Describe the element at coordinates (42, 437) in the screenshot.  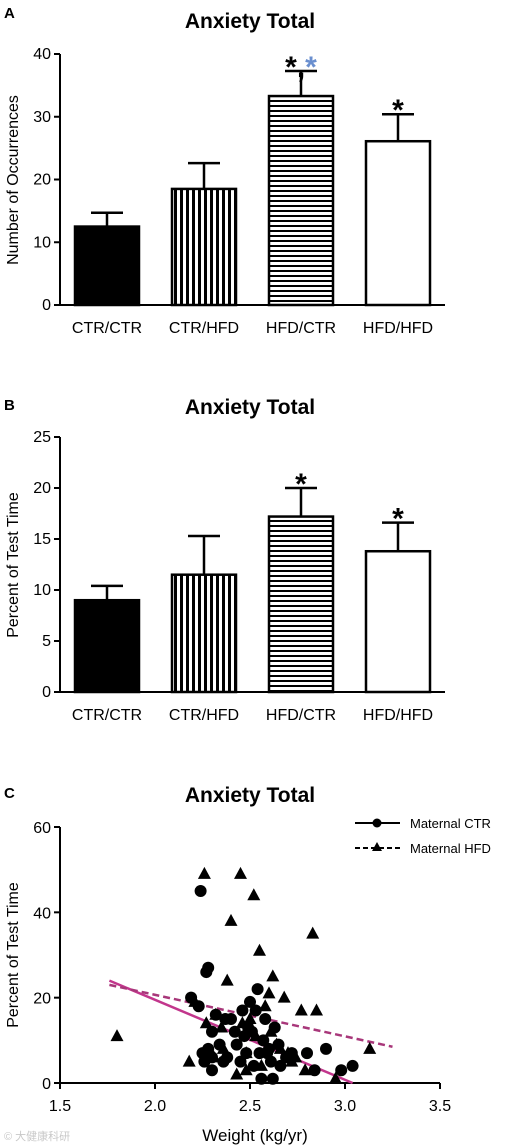
I see `y-tick-label: 25` at that location.